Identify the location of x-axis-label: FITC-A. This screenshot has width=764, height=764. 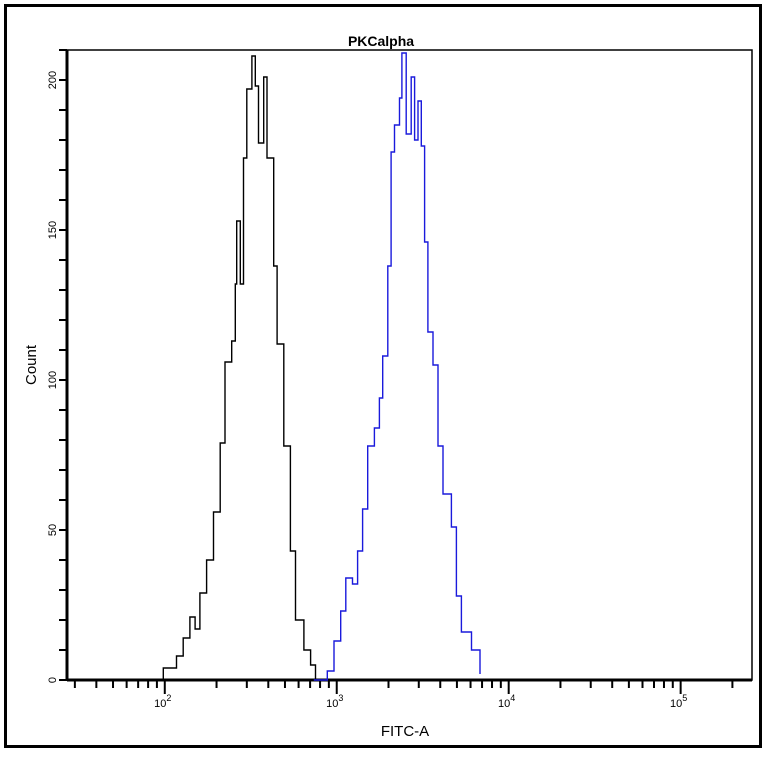
(405, 731).